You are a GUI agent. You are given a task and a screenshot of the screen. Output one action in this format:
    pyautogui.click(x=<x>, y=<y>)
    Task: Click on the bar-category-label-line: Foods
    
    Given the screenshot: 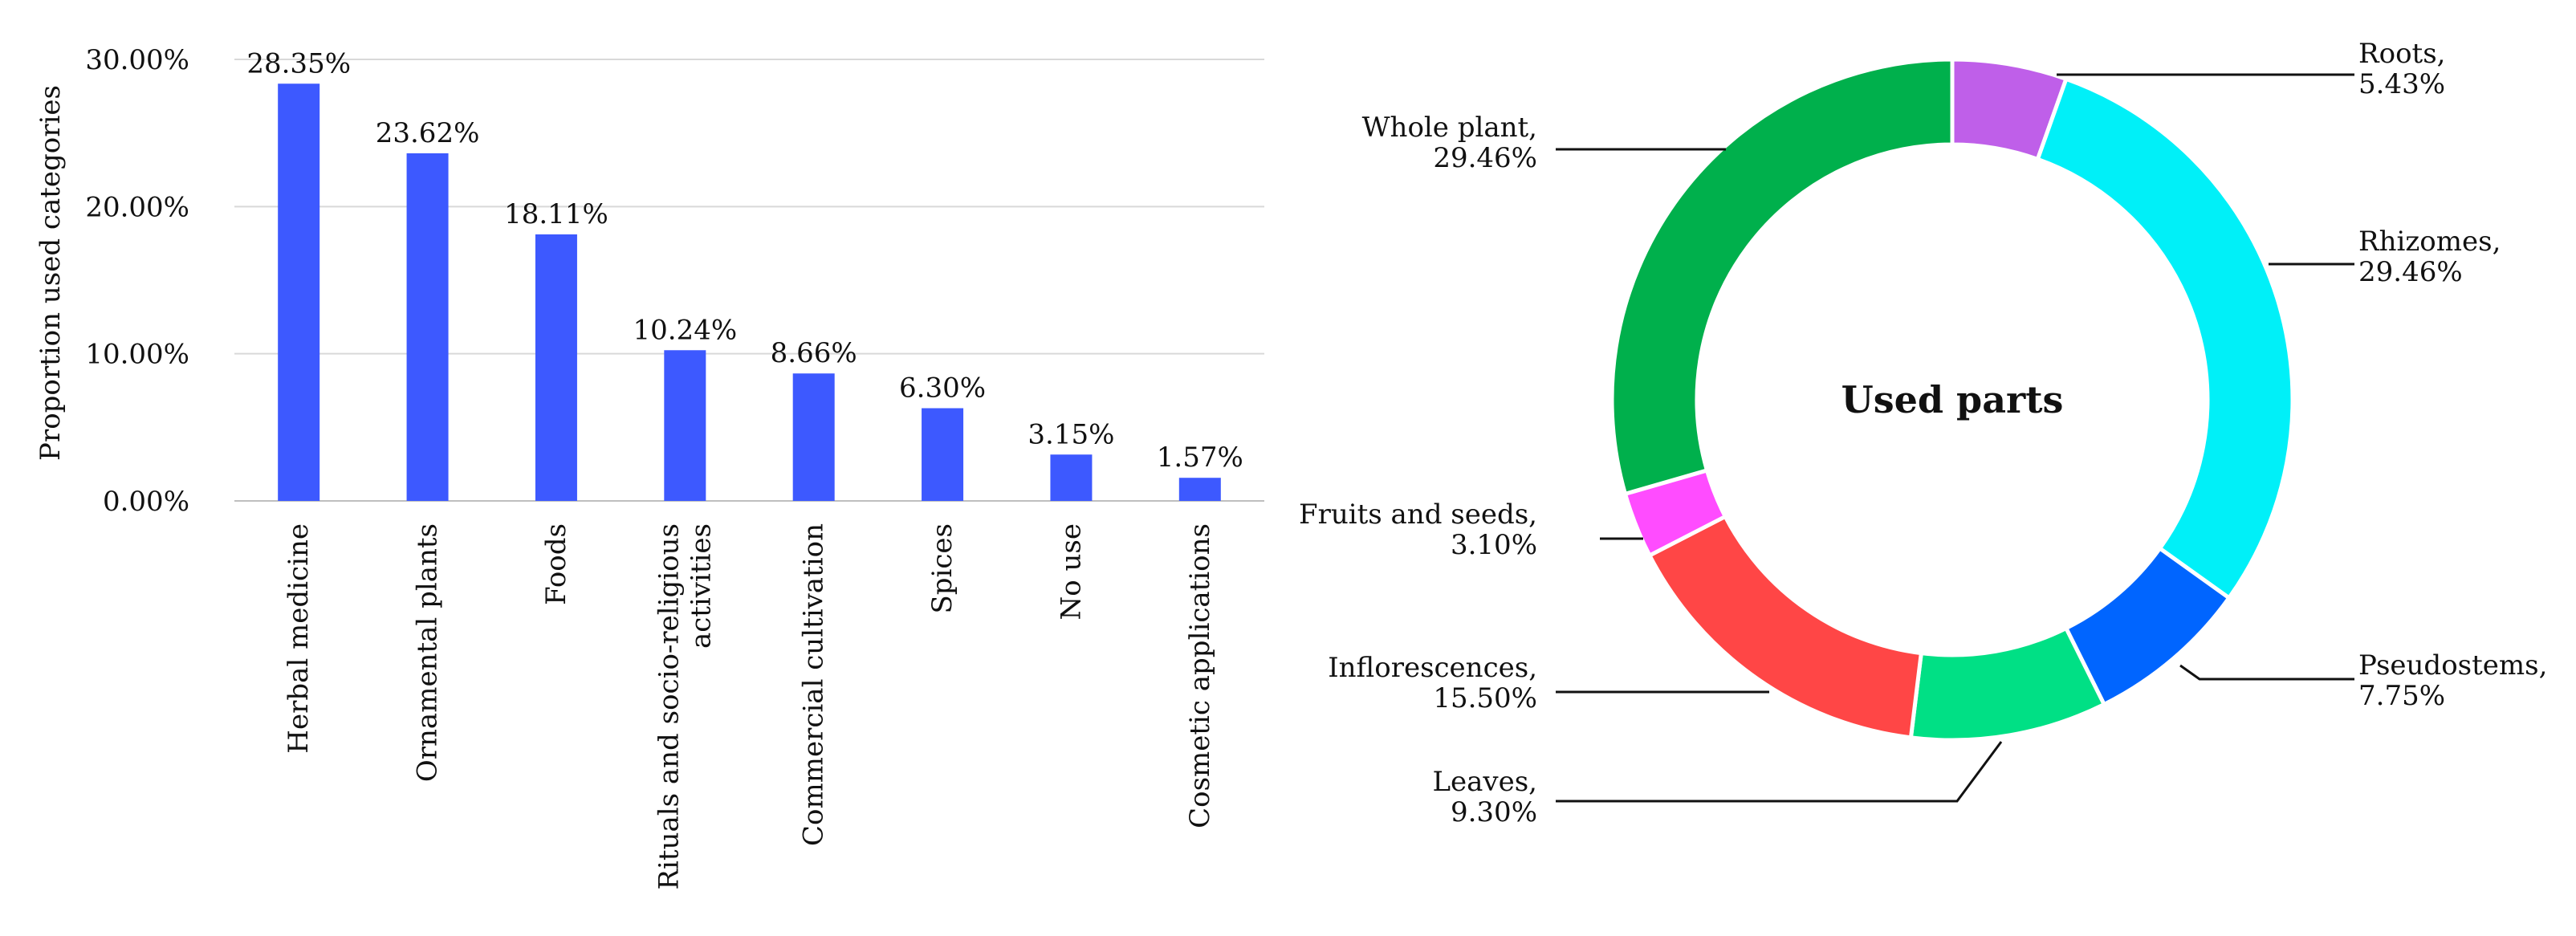 What is the action you would take?
    pyautogui.click(x=556, y=564)
    